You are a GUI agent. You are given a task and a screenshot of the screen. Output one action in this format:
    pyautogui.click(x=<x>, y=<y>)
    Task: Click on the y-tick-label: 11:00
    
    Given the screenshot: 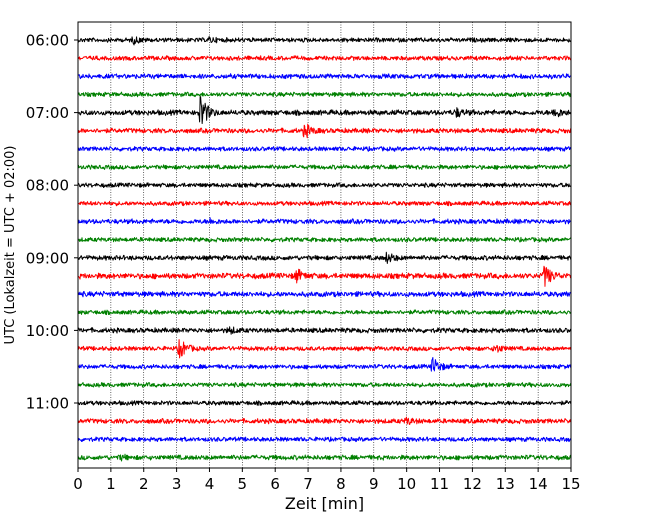 What is the action you would take?
    pyautogui.click(x=47, y=404)
    